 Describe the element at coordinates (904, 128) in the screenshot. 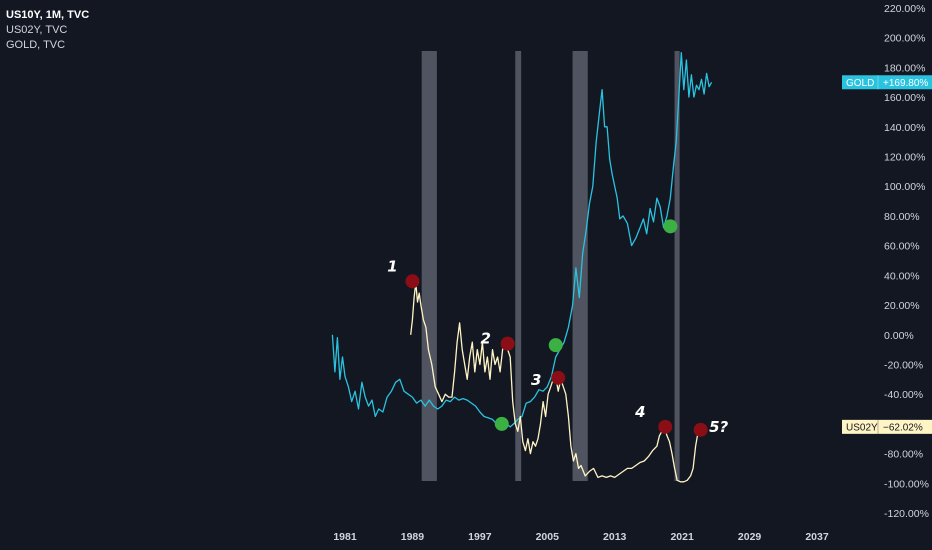

I see `y-tick-label: 140.00%` at that location.